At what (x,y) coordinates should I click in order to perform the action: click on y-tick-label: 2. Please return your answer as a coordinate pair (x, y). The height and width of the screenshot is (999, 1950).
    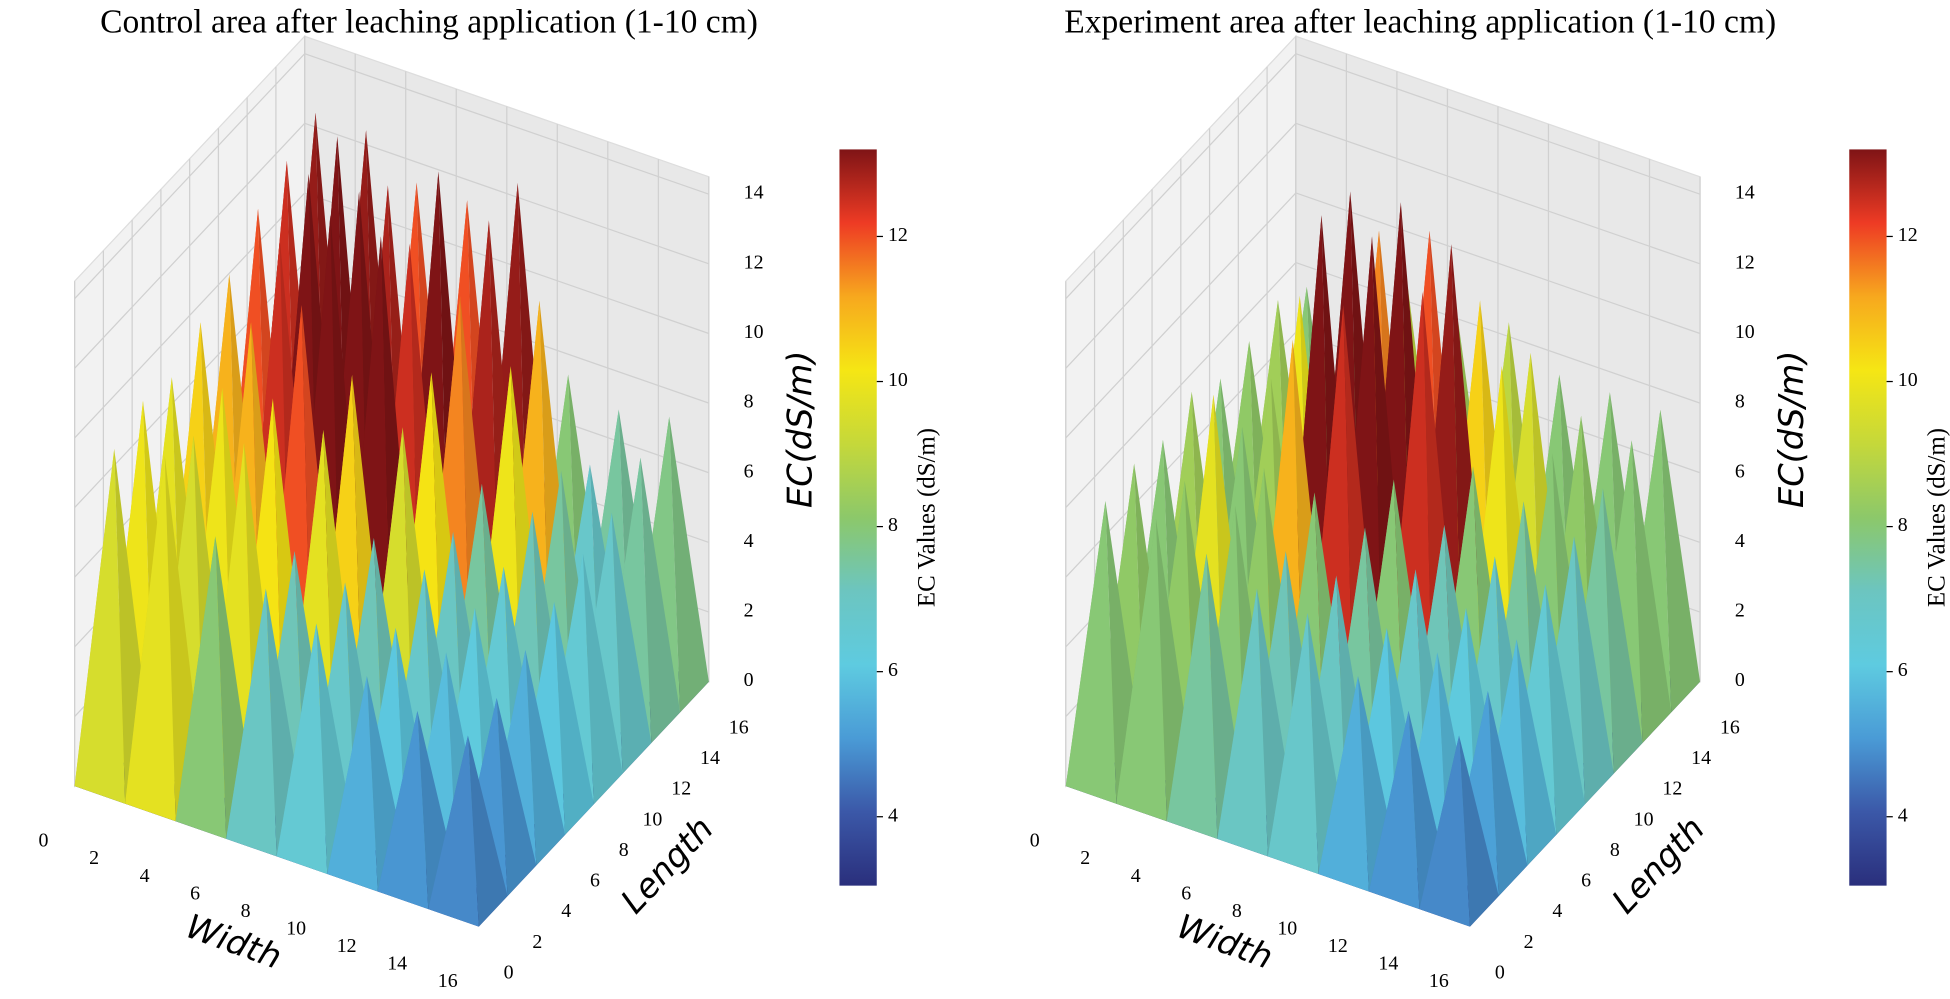
    Looking at the image, I should click on (537, 942).